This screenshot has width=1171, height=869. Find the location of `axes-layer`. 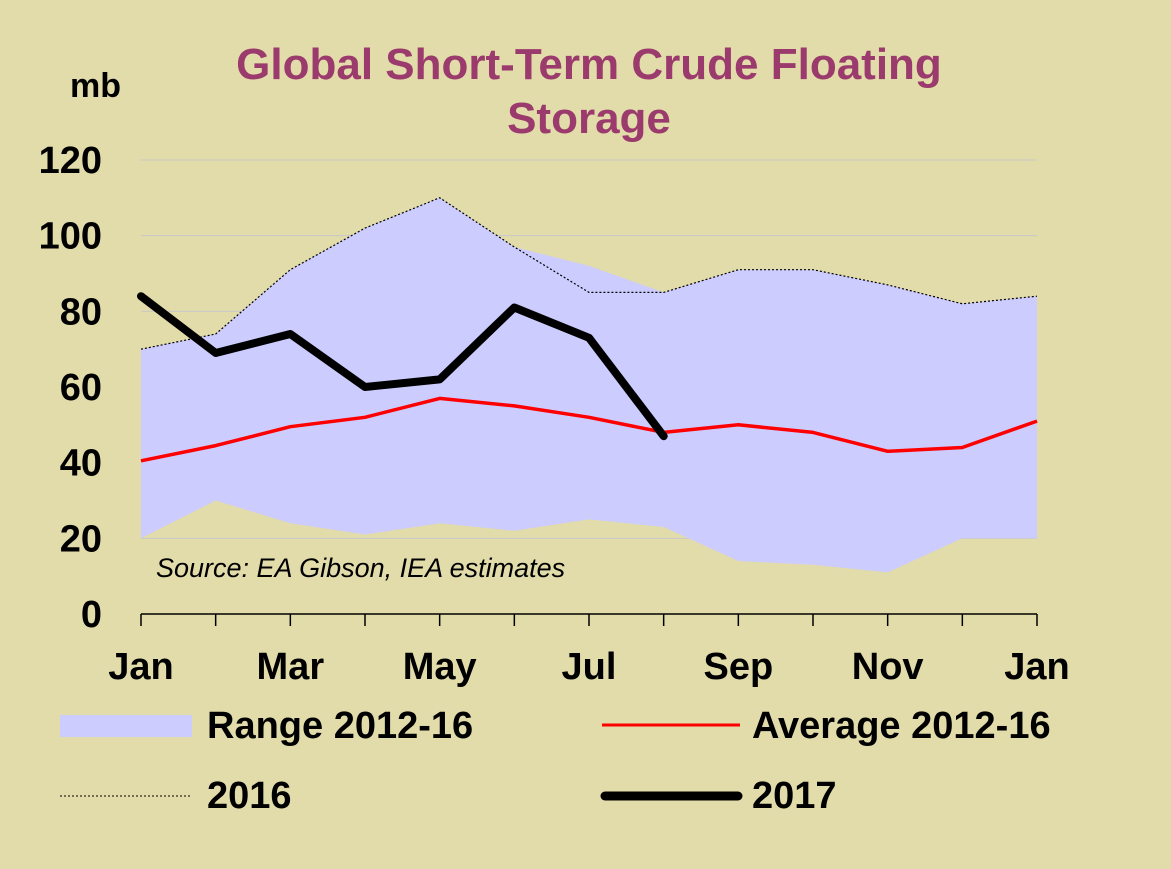

axes-layer is located at coordinates (589, 619).